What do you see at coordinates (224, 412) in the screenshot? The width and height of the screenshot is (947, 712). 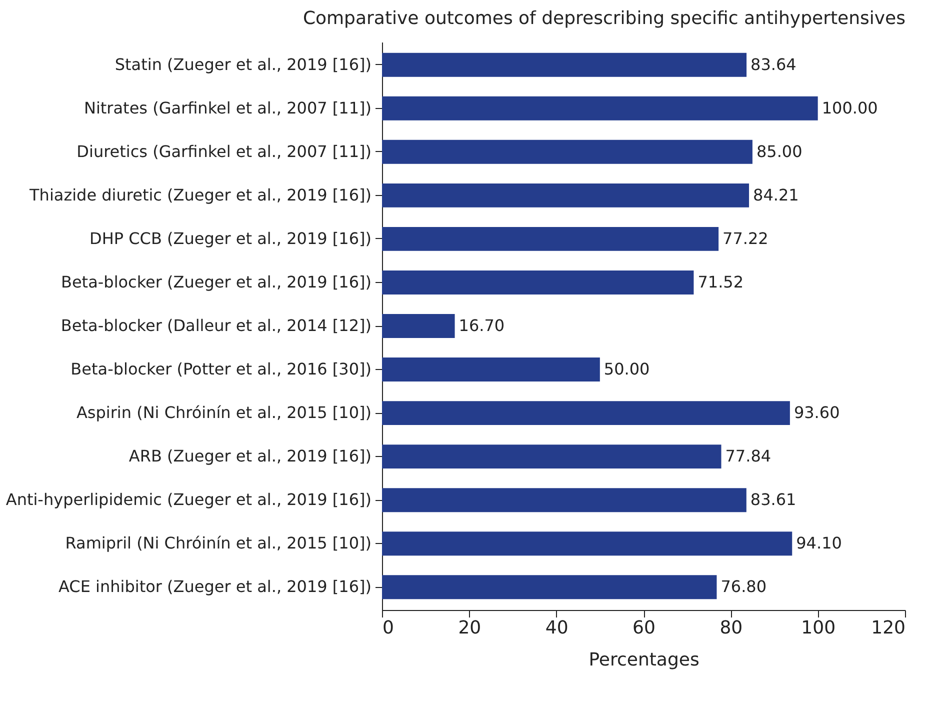 I see `y-tick-label: Aspirin (Ni Chróinín et al., 2015 [10])` at bounding box center [224, 412].